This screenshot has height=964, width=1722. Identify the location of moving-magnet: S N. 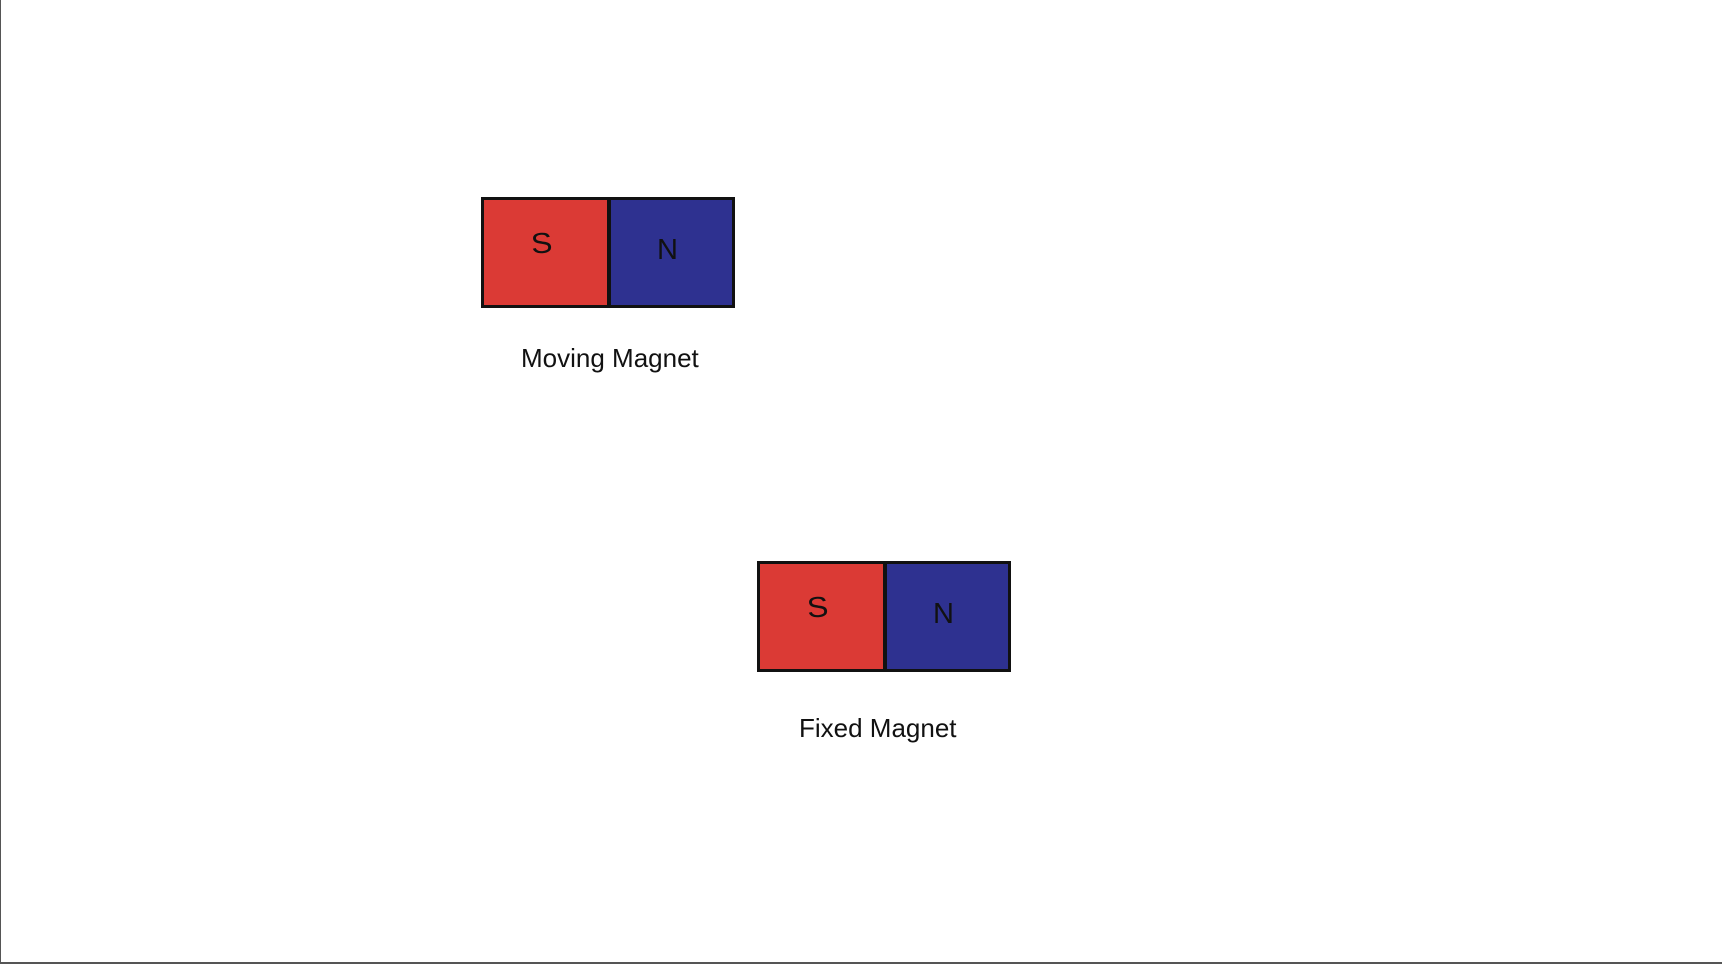
(608, 252).